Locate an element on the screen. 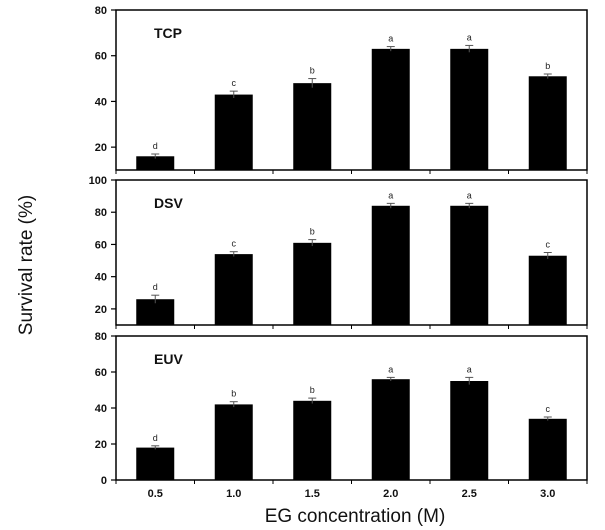  panel-title: EUV is located at coordinates (168, 359).